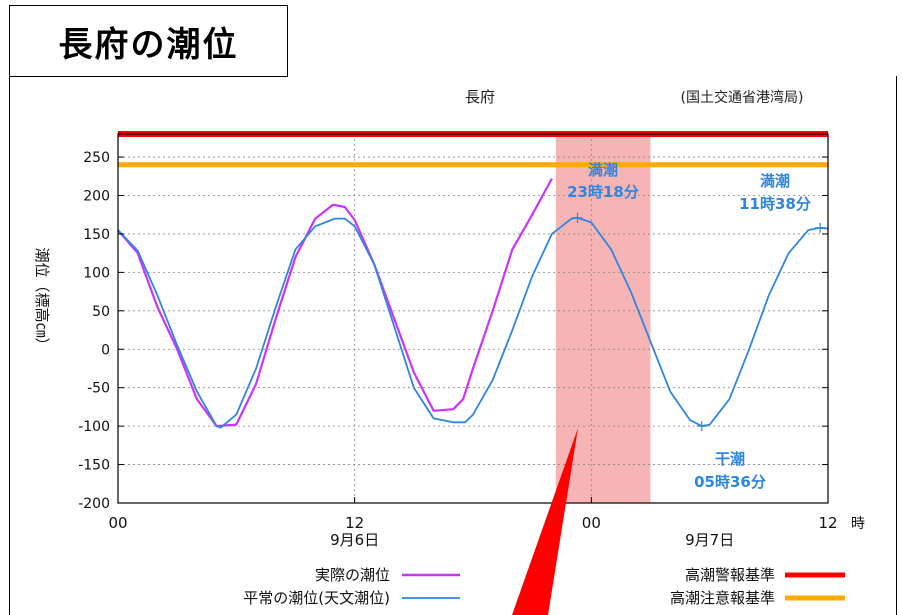 Image resolution: width=903 pixels, height=615 pixels. Describe the element at coordinates (96, 158) in the screenshot. I see `y-tick-label: 250` at that location.